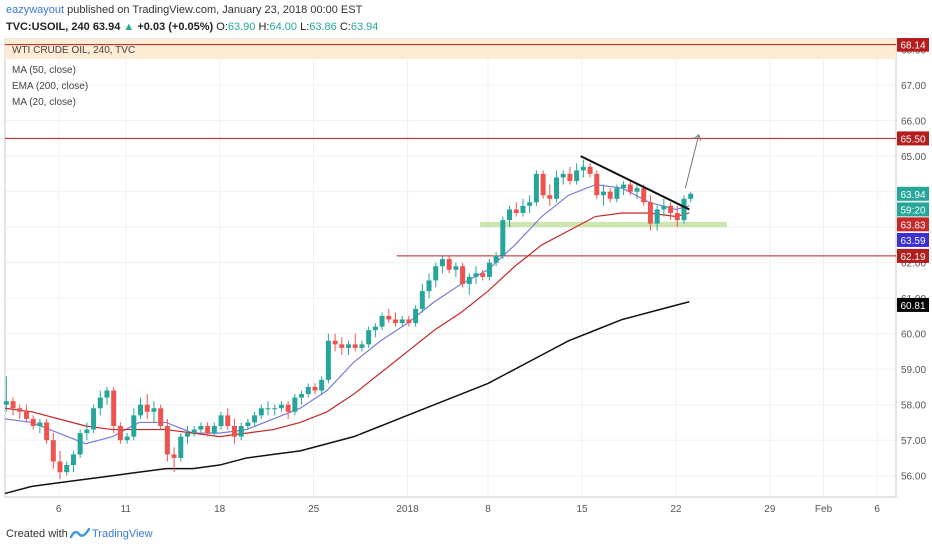 This screenshot has height=550, width=932. I want to click on y-tick-label: 67.00, so click(913, 86).